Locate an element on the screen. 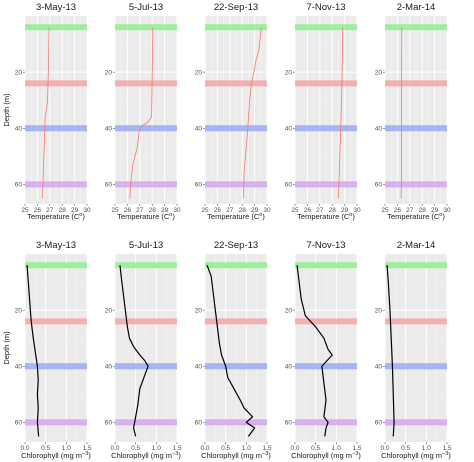 This screenshot has height=462, width=474. y-axis-label: Depth (m) is located at coordinates (6, 348).